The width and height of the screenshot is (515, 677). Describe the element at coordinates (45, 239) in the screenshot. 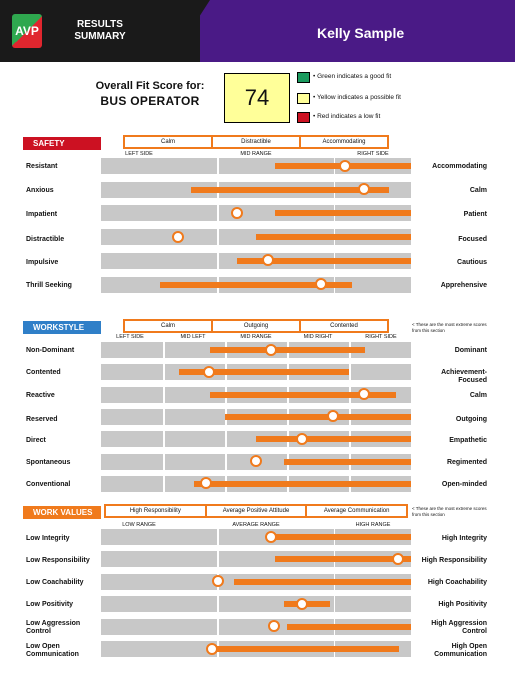

I see `trait-left-label: Distractible` at that location.